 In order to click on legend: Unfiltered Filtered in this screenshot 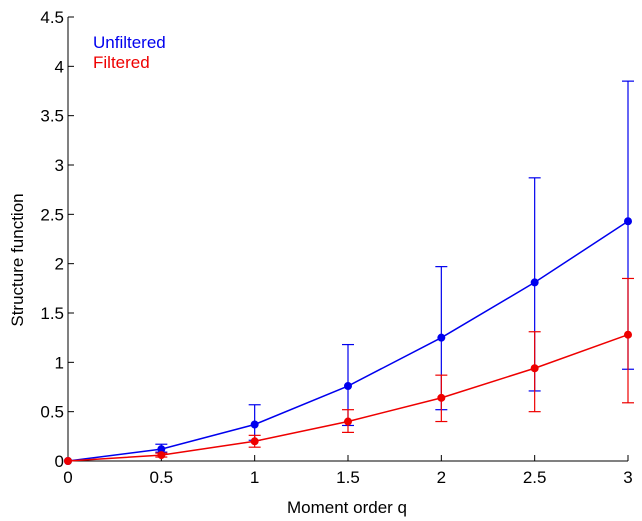, I will do `click(129, 52)`.